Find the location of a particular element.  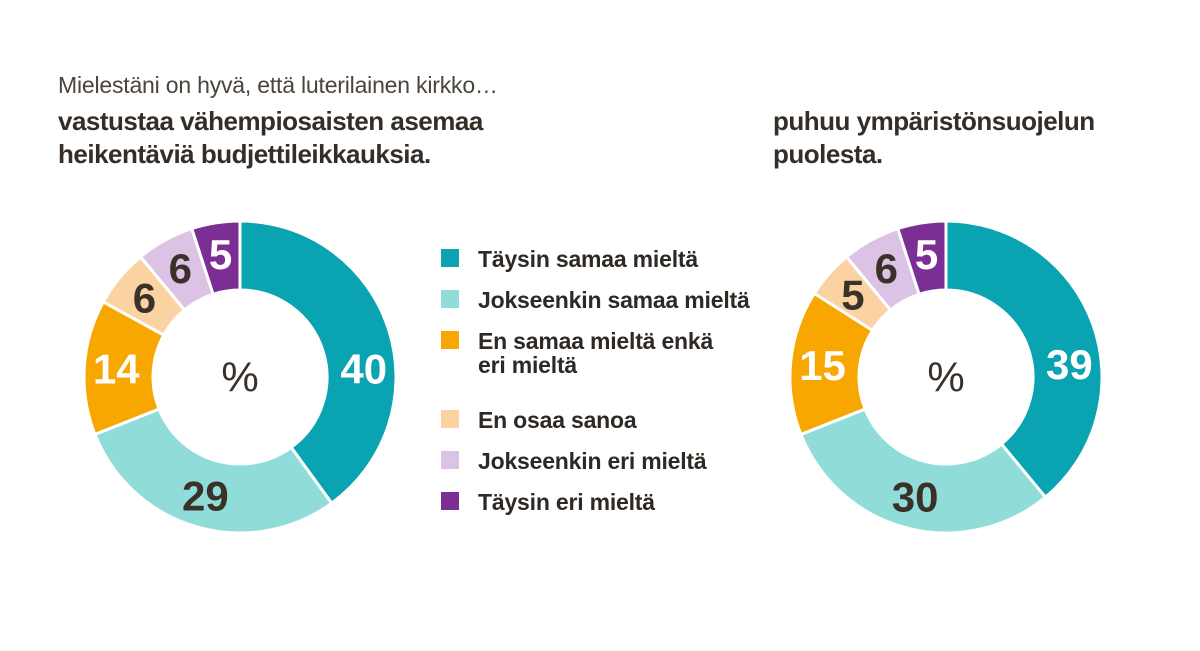

legend-item-3: En osaa sanoa is located at coordinates (595, 420).